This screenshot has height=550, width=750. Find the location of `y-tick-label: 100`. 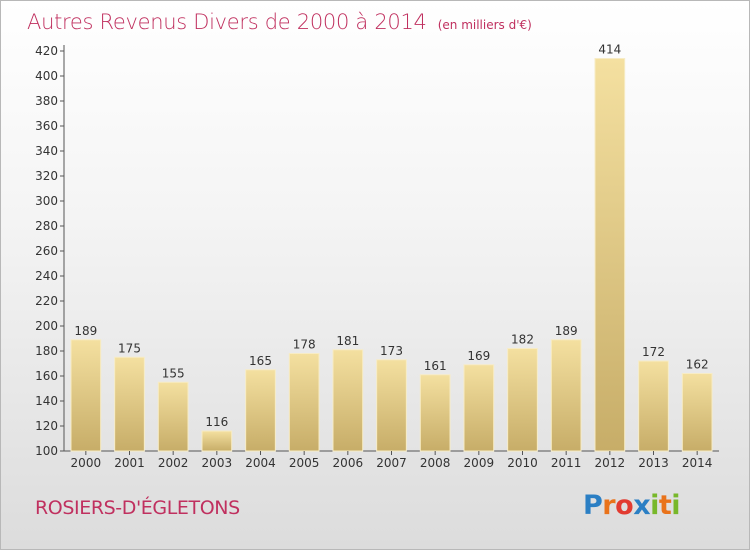

y-tick-label: 100 is located at coordinates (46, 451).